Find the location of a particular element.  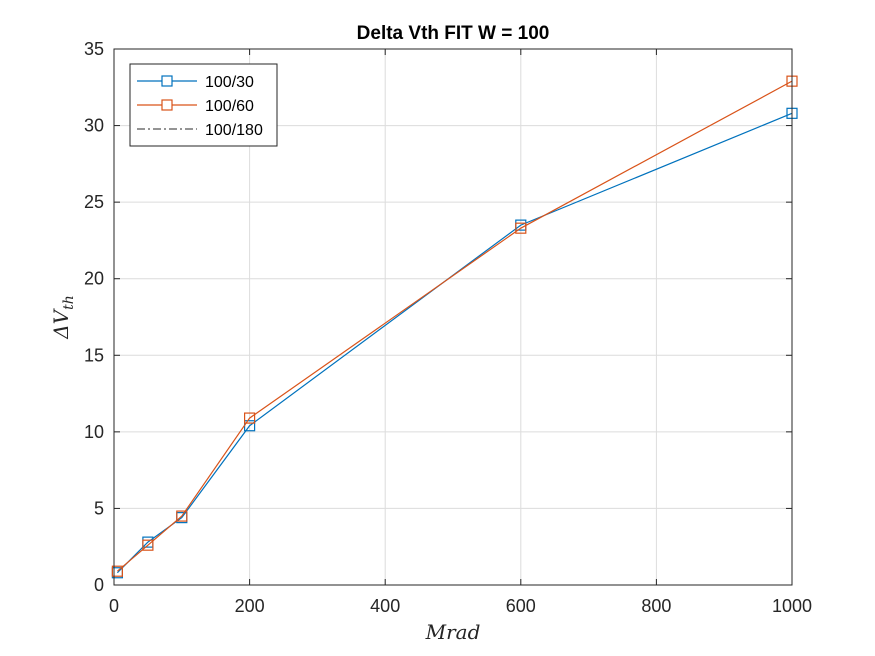

y-tick-label: 10 is located at coordinates (94, 432).